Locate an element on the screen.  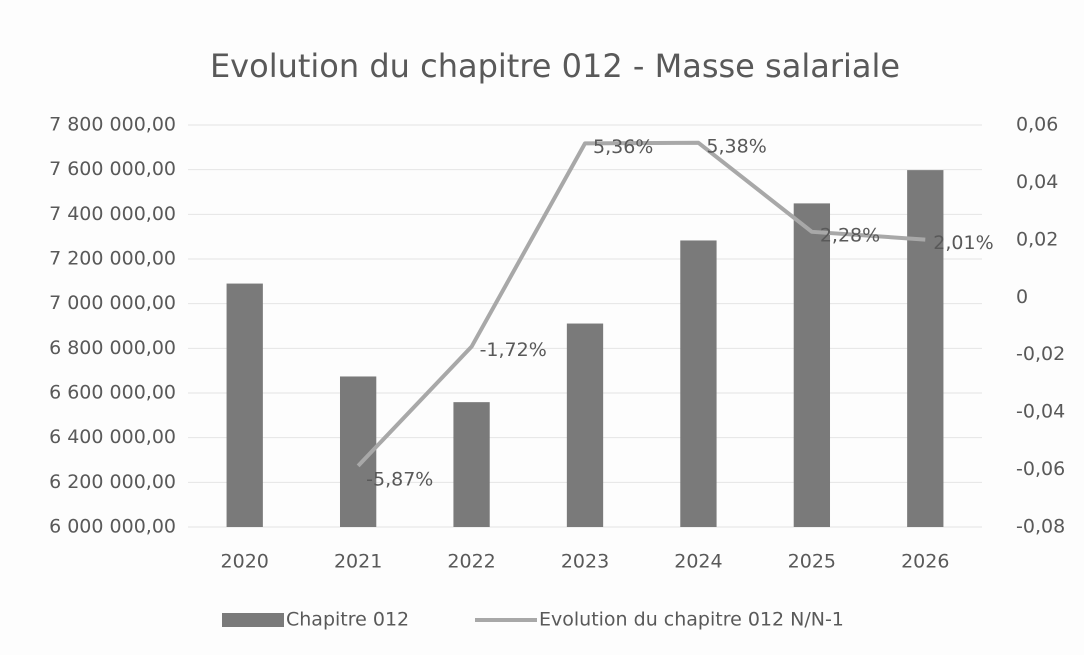
y-tick-label: 6 800 000,00 is located at coordinates (112, 348).